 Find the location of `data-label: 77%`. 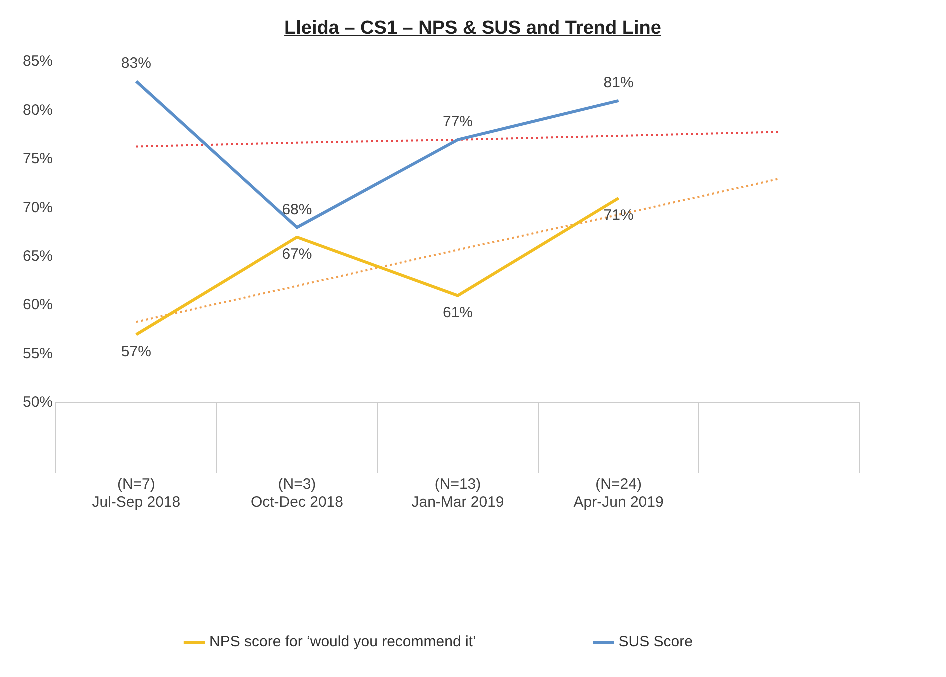

data-label: 77% is located at coordinates (458, 122).